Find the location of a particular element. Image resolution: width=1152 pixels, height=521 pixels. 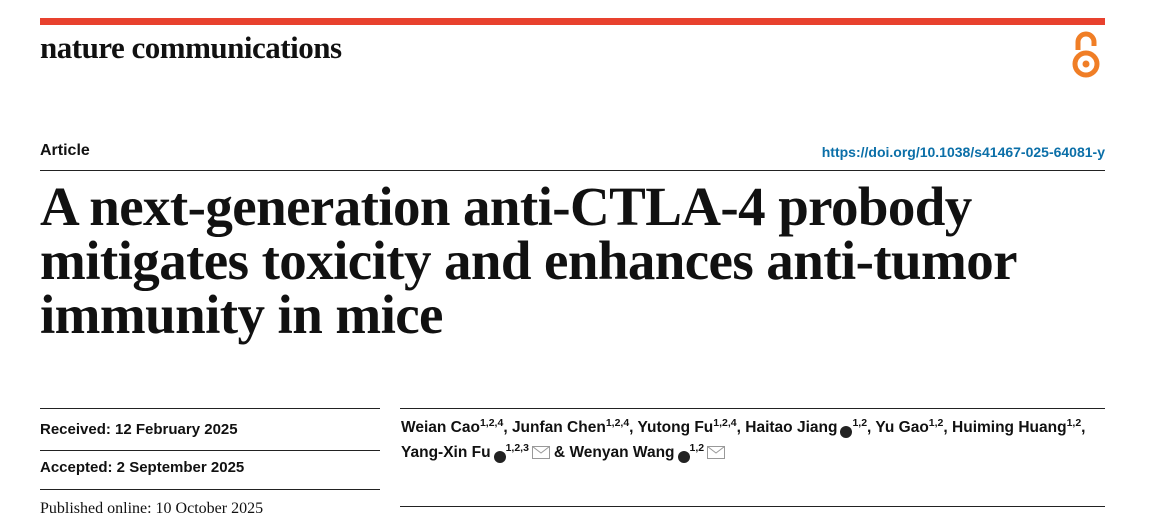

author: Junfan Chen1,2,4, is located at coordinates (572, 426).